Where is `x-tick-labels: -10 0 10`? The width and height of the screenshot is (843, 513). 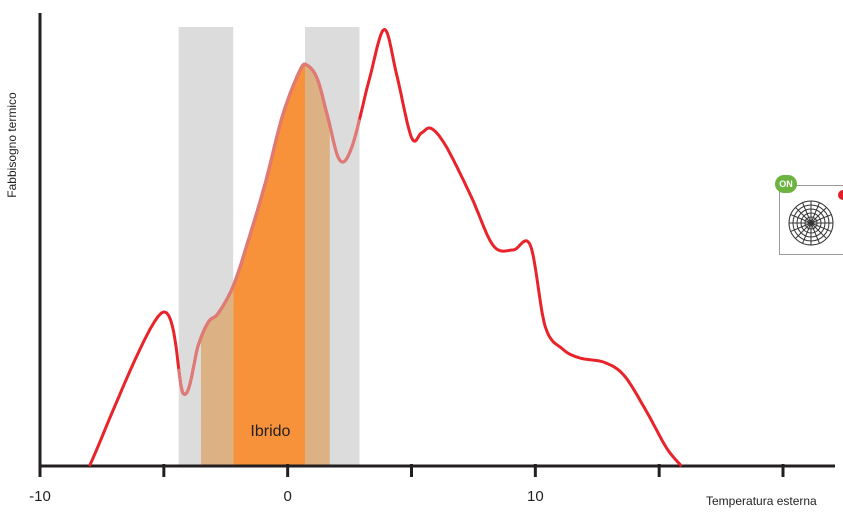 x-tick-labels: -10 0 10 is located at coordinates (286, 496).